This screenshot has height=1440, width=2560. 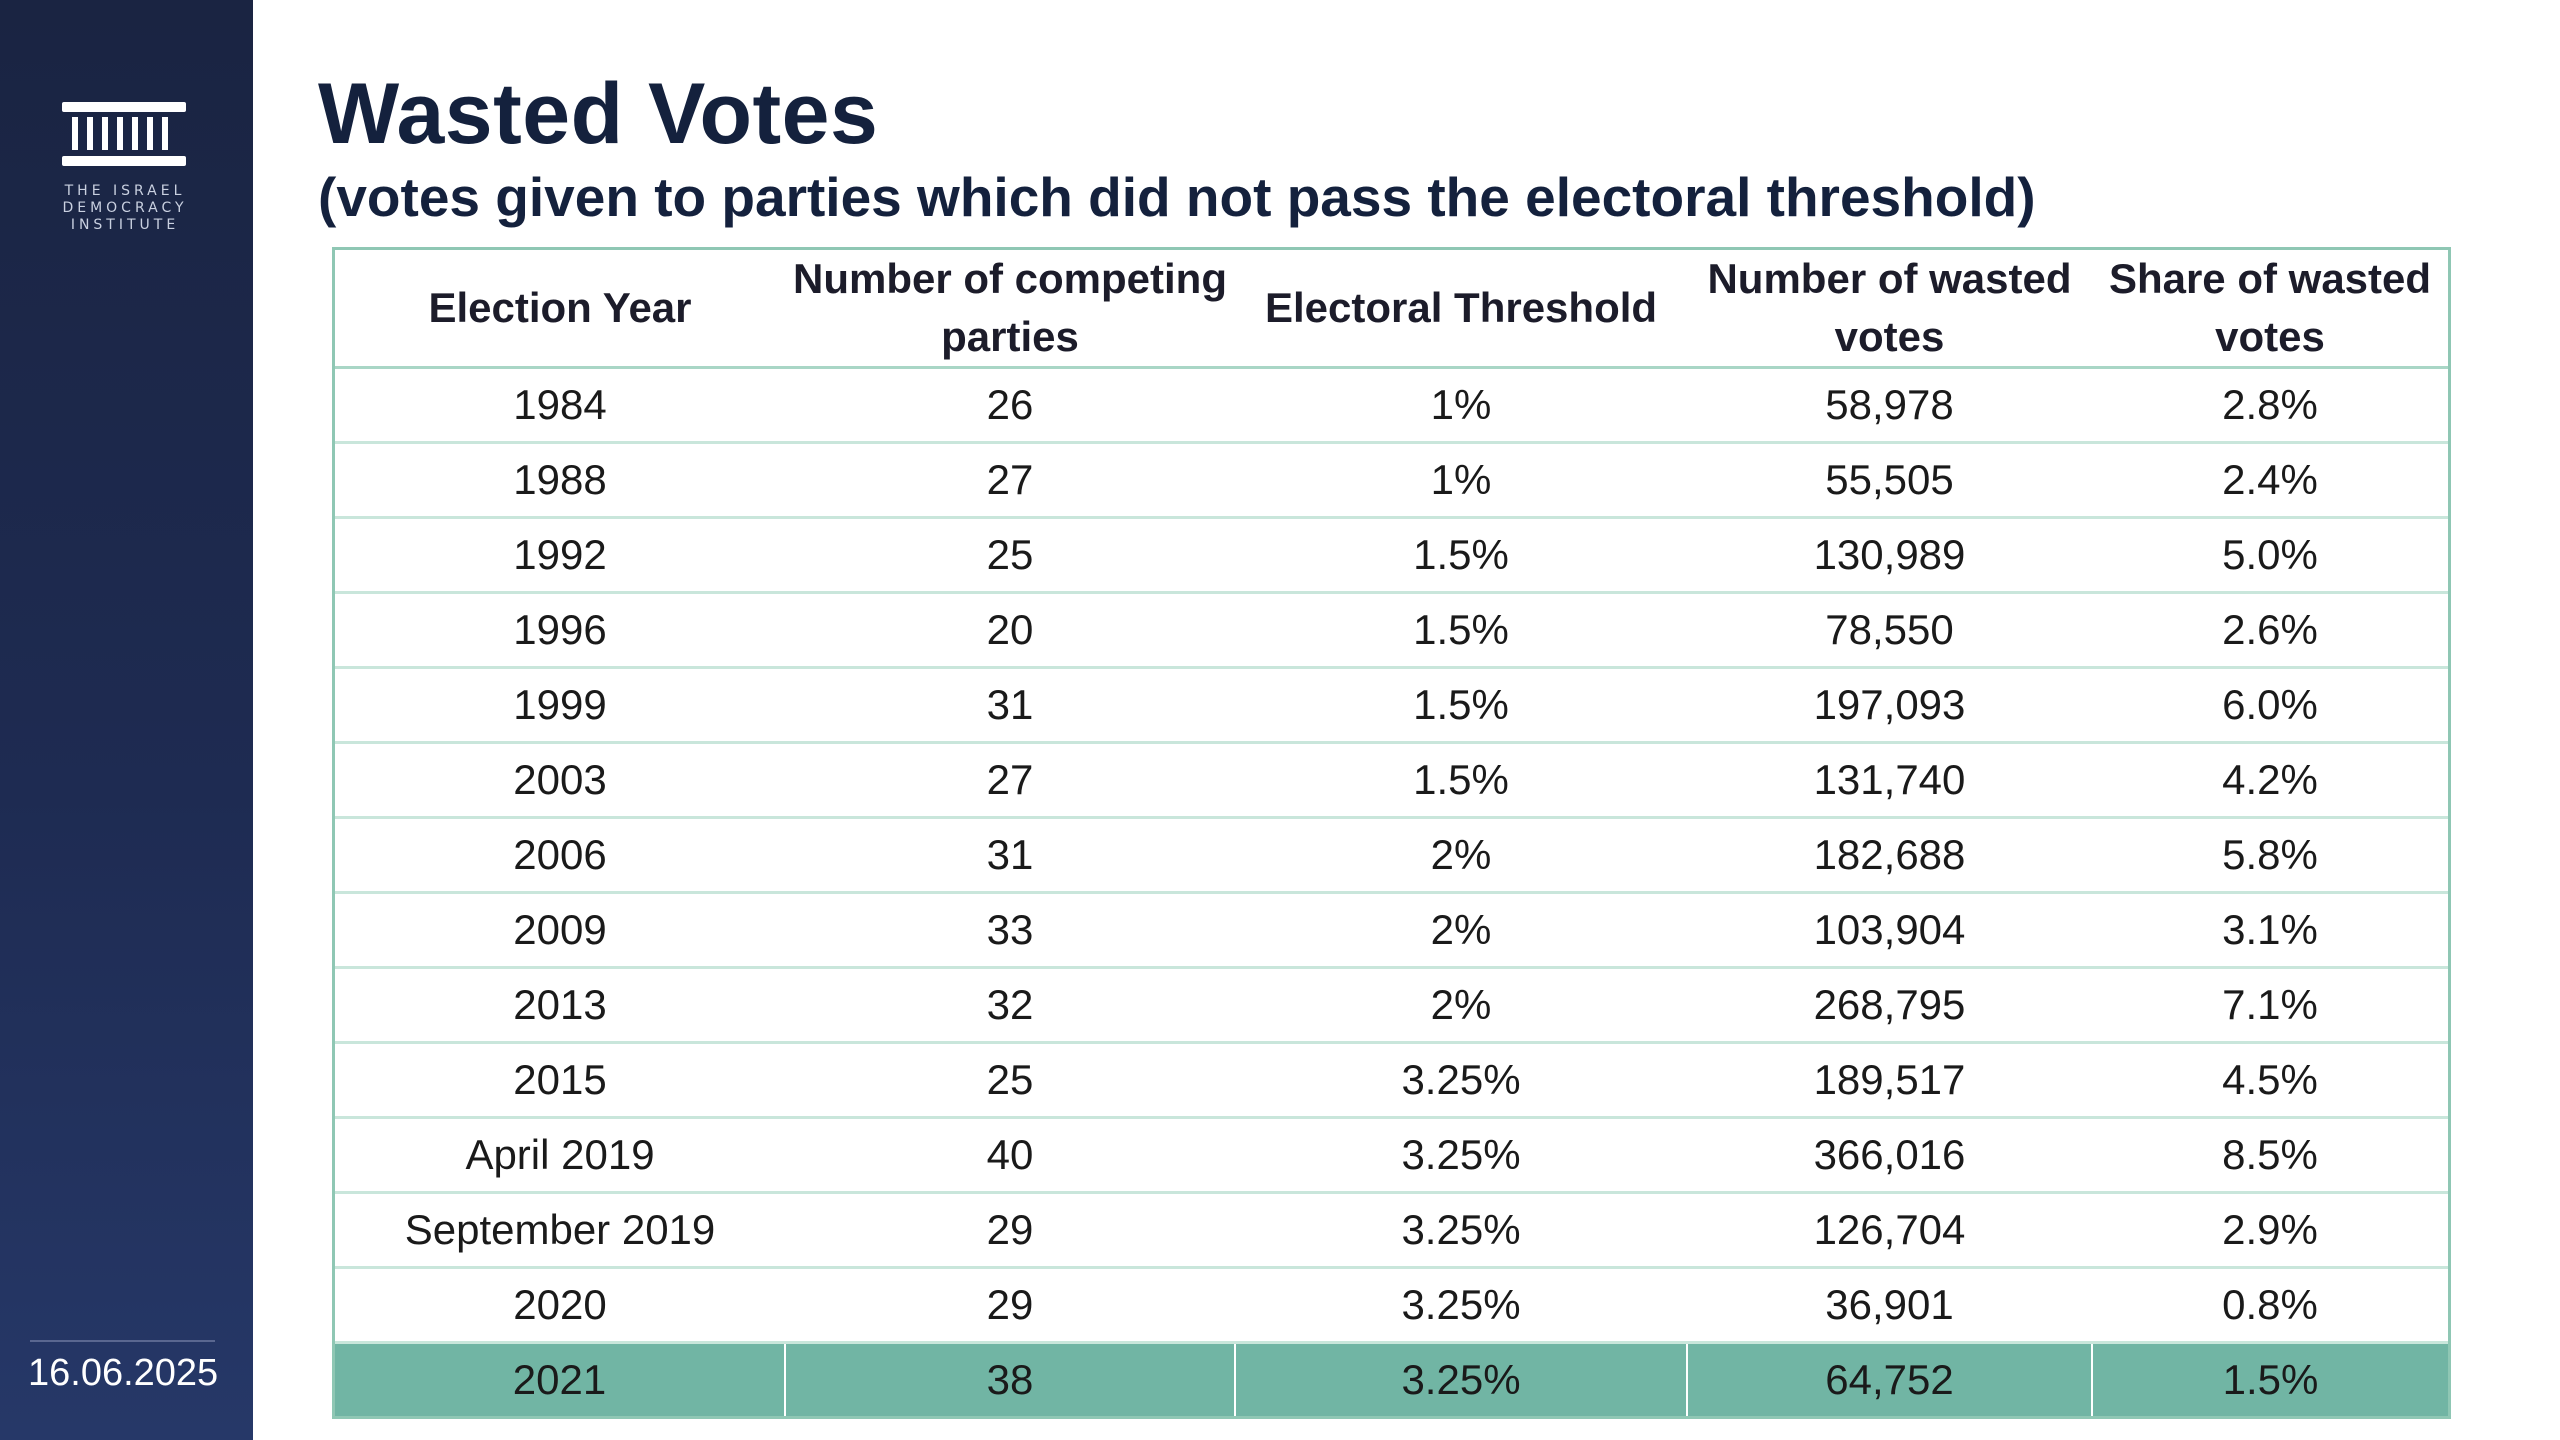 What do you see at coordinates (1889, 1230) in the screenshot?
I see `cell-wasted-votes: 126,704` at bounding box center [1889, 1230].